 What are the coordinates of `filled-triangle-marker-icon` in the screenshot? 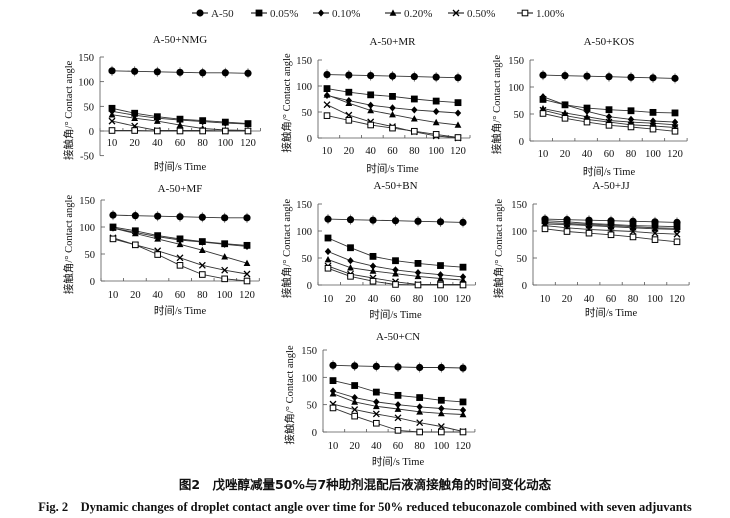 It's located at (393, 12).